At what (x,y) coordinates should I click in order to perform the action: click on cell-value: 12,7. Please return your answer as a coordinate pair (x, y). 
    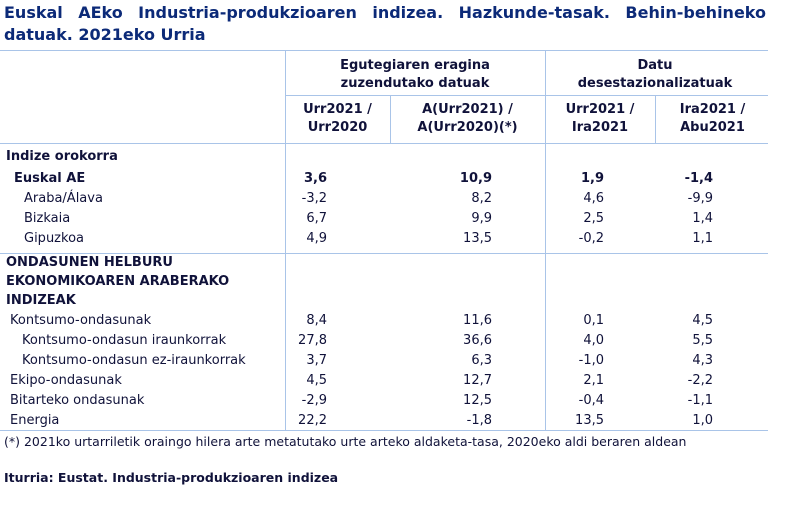
    Looking at the image, I should click on (477, 380).